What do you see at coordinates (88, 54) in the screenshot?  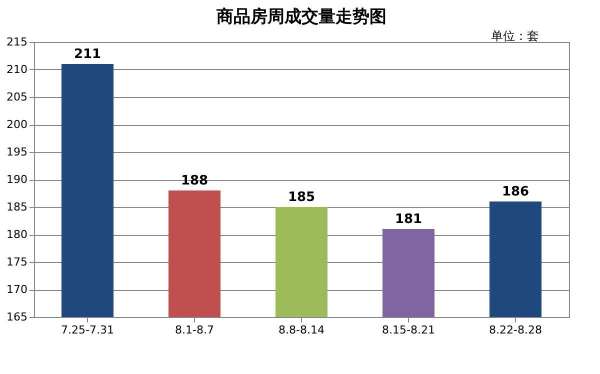 I see `data-label: 211` at bounding box center [88, 54].